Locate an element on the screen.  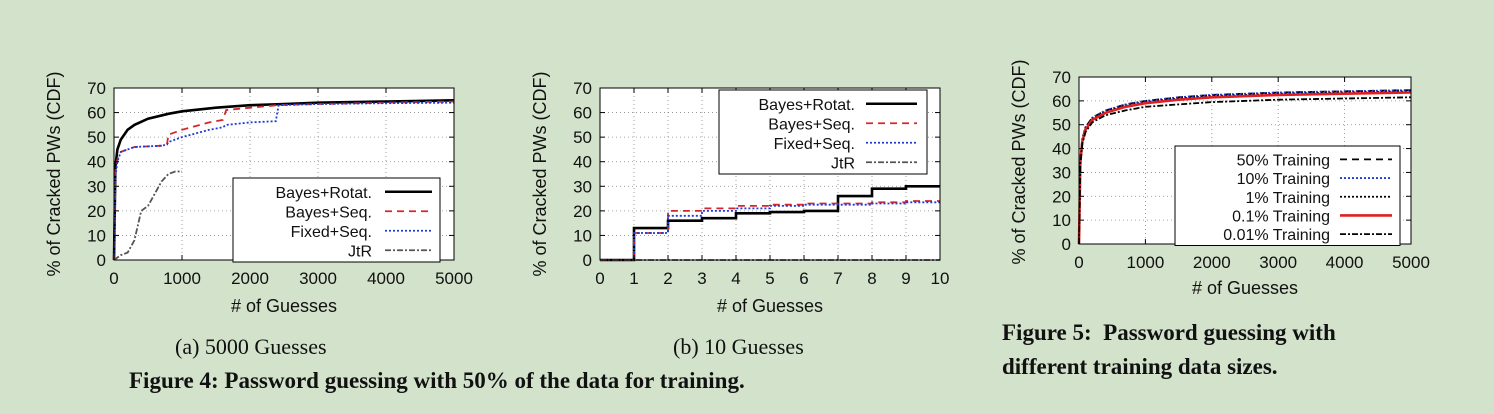
x-tick-label: 2 is located at coordinates (667, 278).